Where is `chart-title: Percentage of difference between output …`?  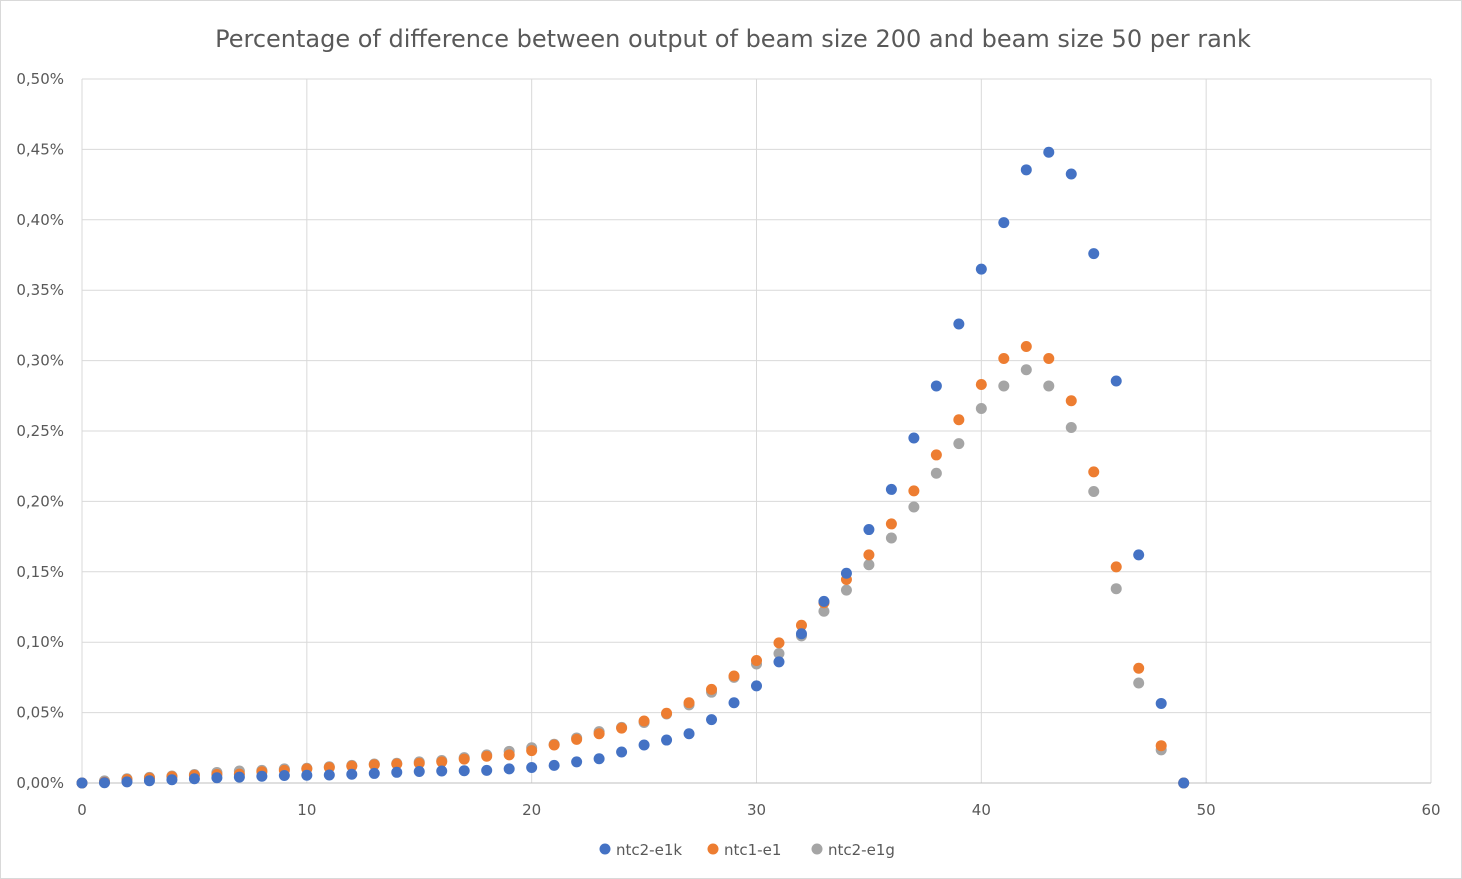 chart-title: Percentage of difference between output … is located at coordinates (733, 39).